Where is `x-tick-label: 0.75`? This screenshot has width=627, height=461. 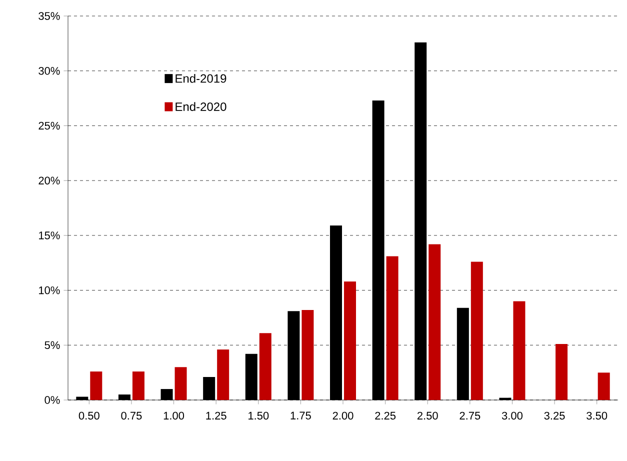
x-tick-label: 0.75 is located at coordinates (131, 416).